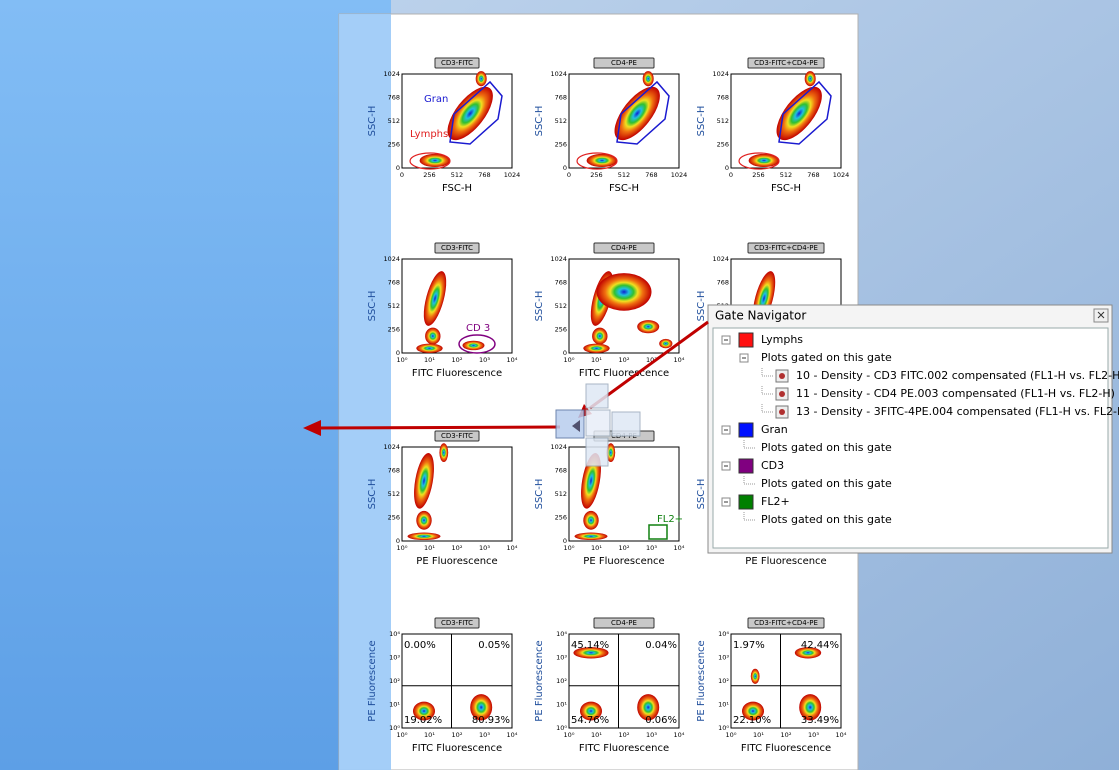  I want to click on plot-tag: CD3-FITC+CD4-PE, so click(786, 63).